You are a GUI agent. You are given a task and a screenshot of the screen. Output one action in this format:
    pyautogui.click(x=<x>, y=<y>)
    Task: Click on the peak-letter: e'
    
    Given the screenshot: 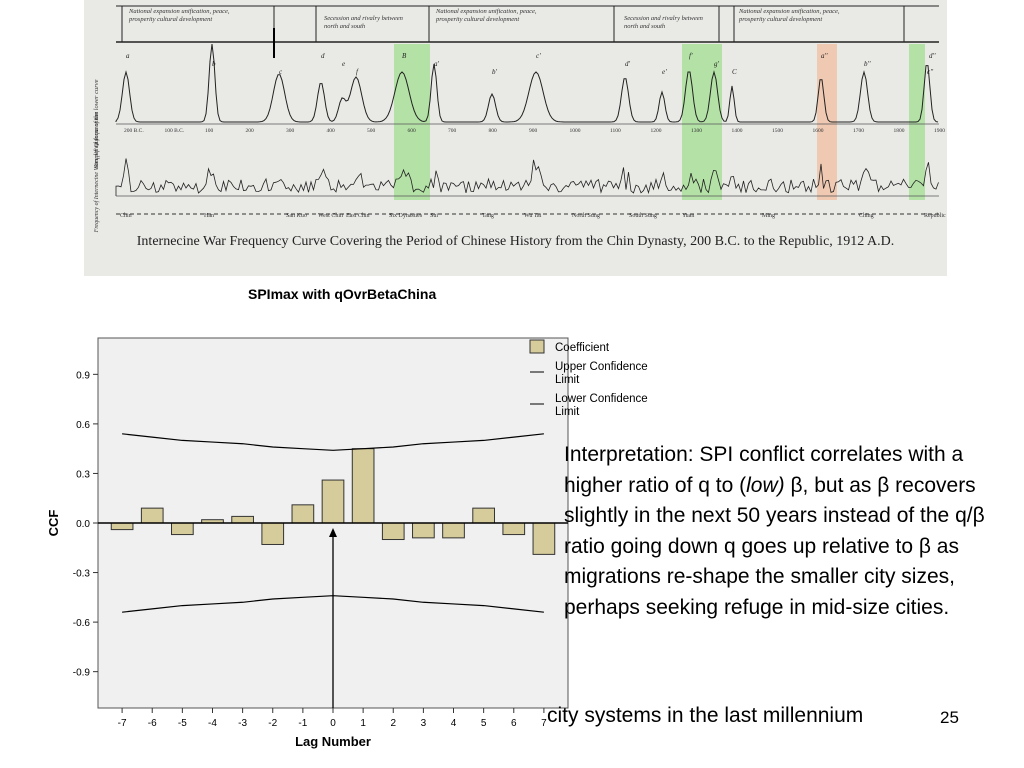 What is the action you would take?
    pyautogui.click(x=664, y=72)
    